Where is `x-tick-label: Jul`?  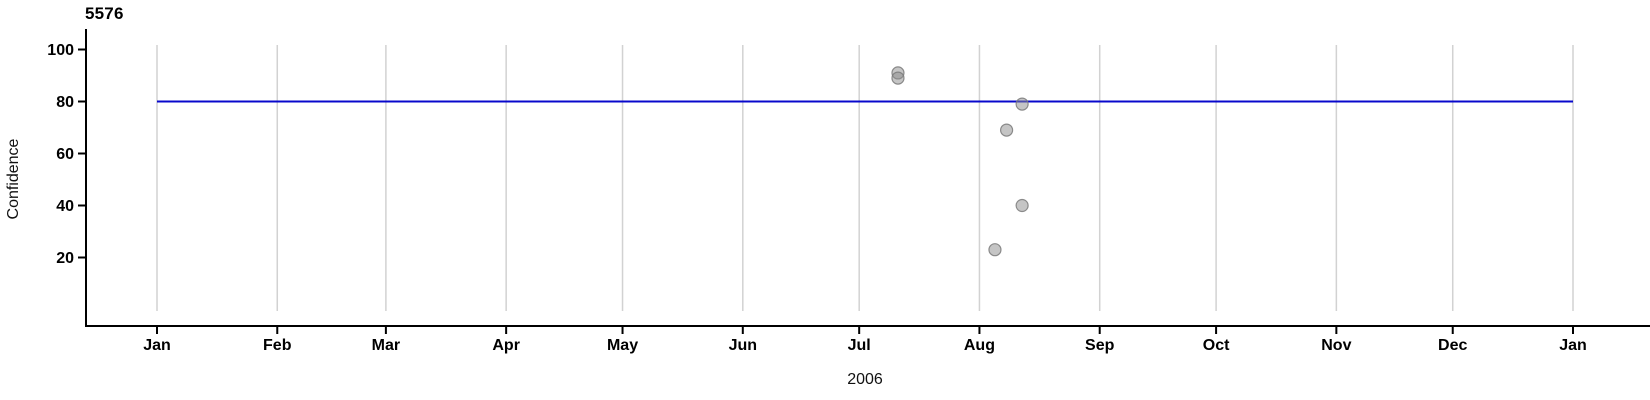
x-tick-label: Jul is located at coordinates (859, 345).